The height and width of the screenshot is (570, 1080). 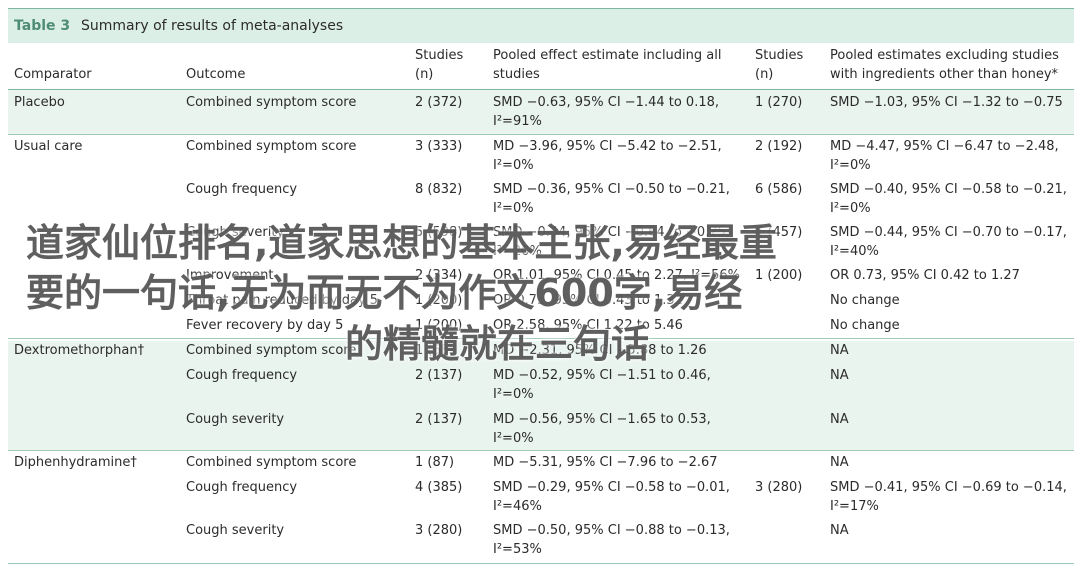 I want to click on cell-est2-a: SMD −0.44, 95% CI −0.70 to −0.17,, so click(x=948, y=232).